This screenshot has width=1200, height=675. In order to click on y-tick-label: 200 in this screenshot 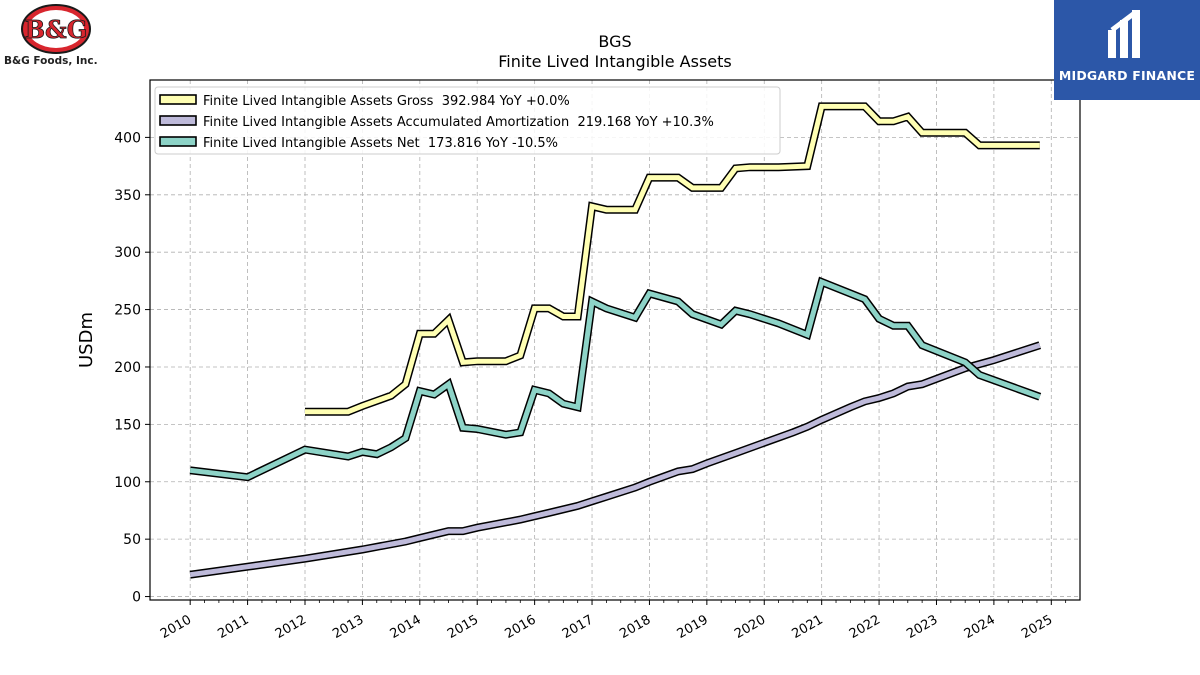, I will do `click(127, 368)`.